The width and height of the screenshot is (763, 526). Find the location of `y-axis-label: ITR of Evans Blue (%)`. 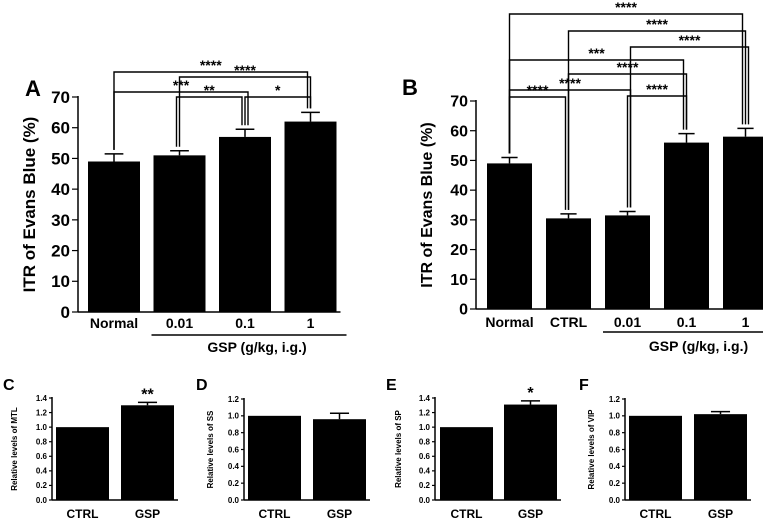

y-axis-label: ITR of Evans Blue (%) is located at coordinates (427, 204).